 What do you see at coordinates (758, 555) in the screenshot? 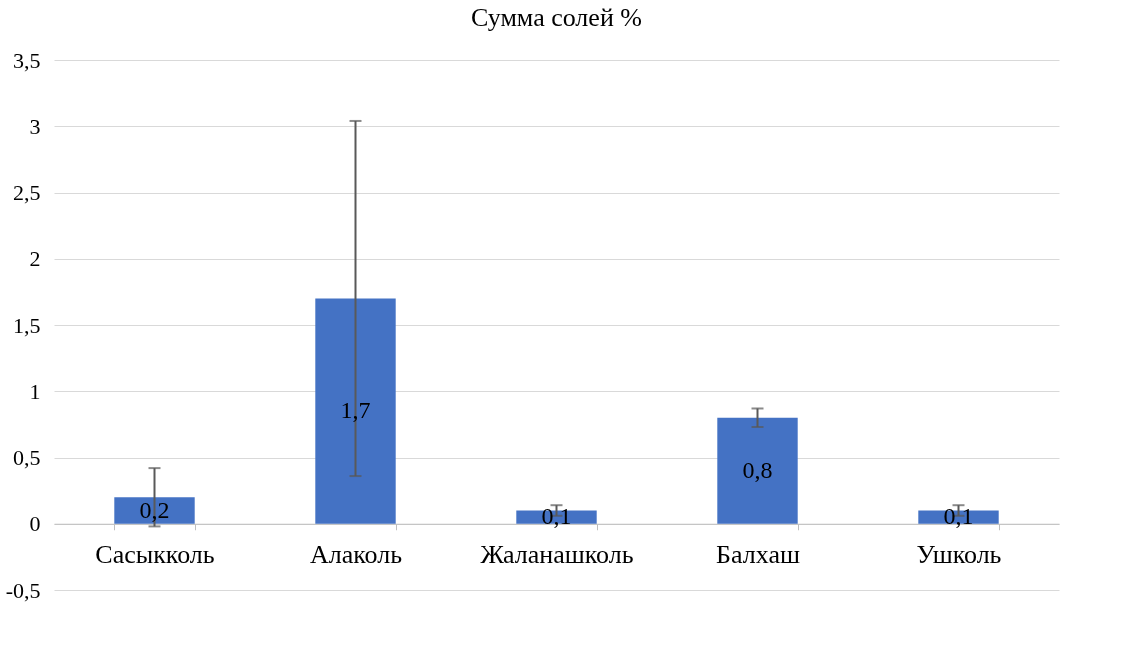
I see `x-tick-label: Балхаш` at bounding box center [758, 555].